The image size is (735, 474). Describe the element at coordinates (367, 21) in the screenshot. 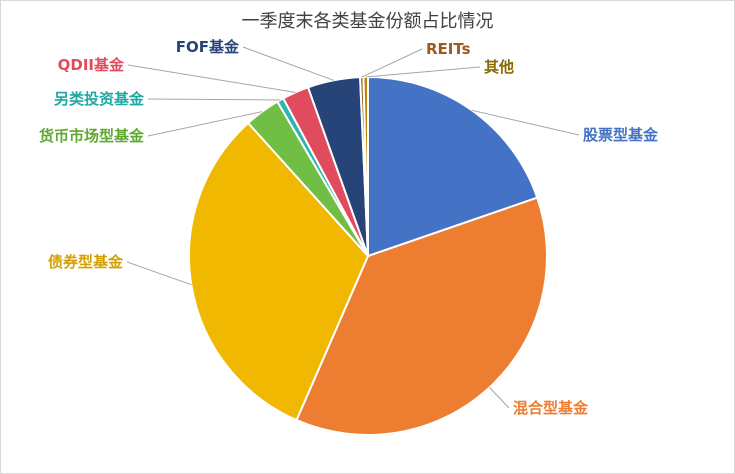

I see `chart-title: 一季度末各类基金份额占比情况` at that location.